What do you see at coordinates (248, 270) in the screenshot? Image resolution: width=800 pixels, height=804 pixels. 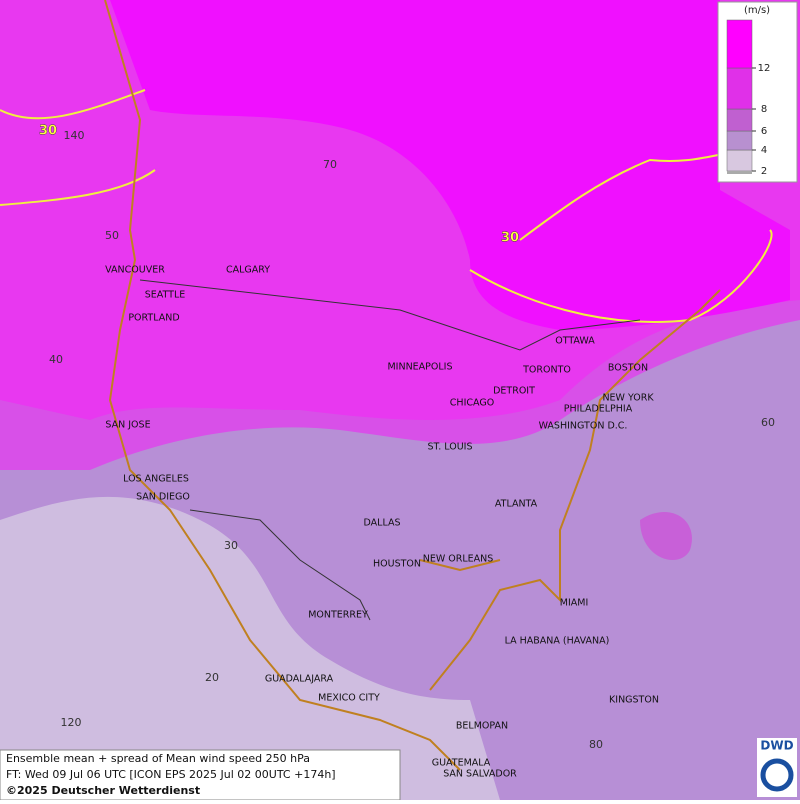 I see `city-label: CALGARY` at bounding box center [248, 270].